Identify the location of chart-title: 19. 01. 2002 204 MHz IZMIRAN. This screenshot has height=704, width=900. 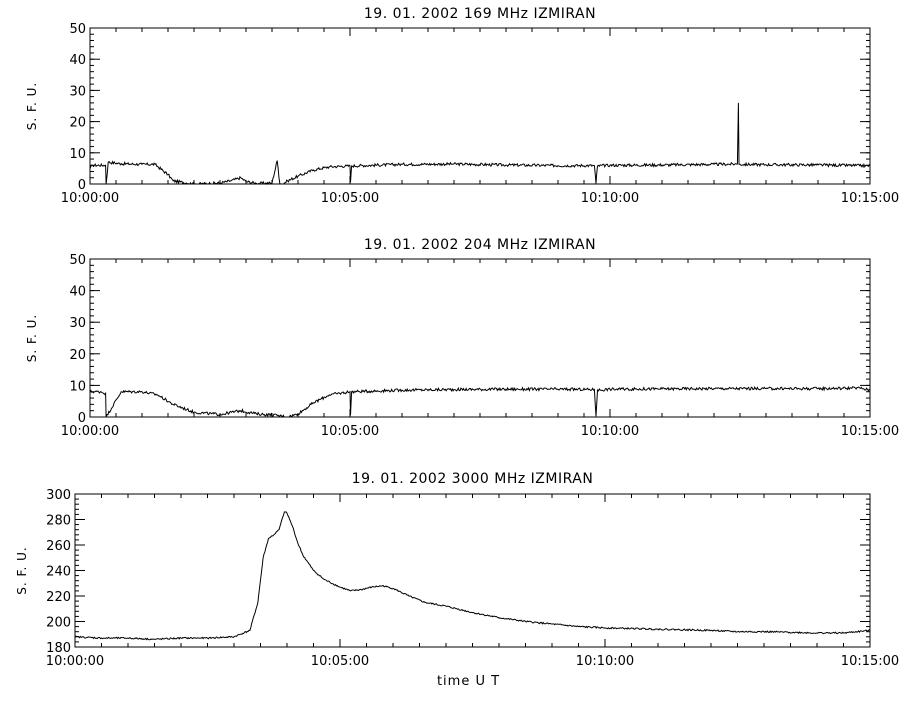
(480, 245).